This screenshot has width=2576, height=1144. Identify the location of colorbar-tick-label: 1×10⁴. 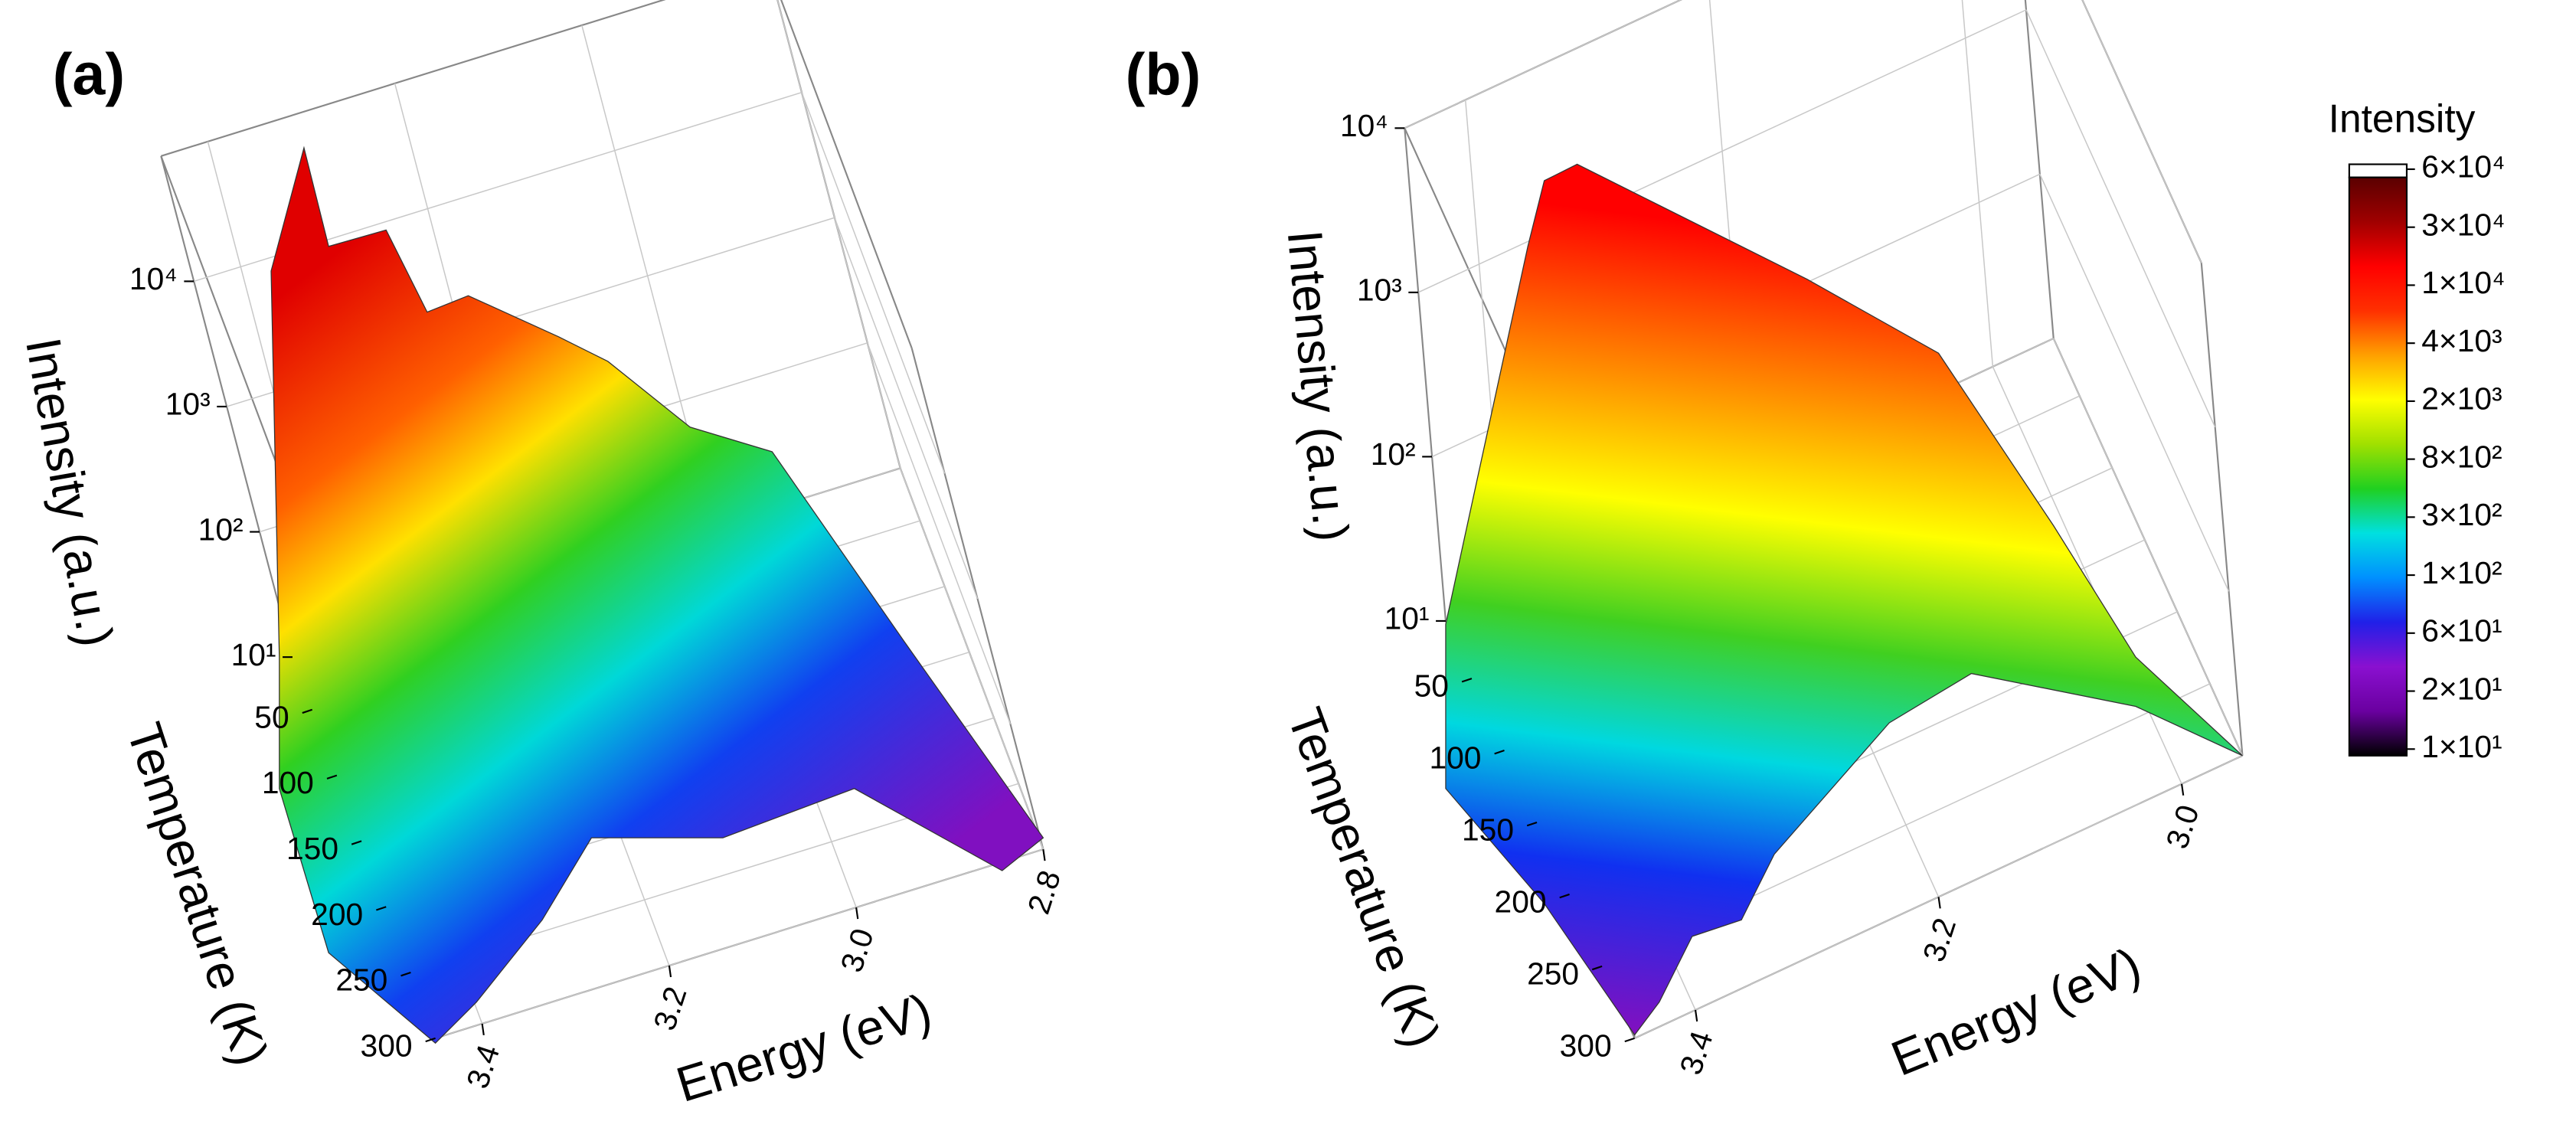
(2463, 282).